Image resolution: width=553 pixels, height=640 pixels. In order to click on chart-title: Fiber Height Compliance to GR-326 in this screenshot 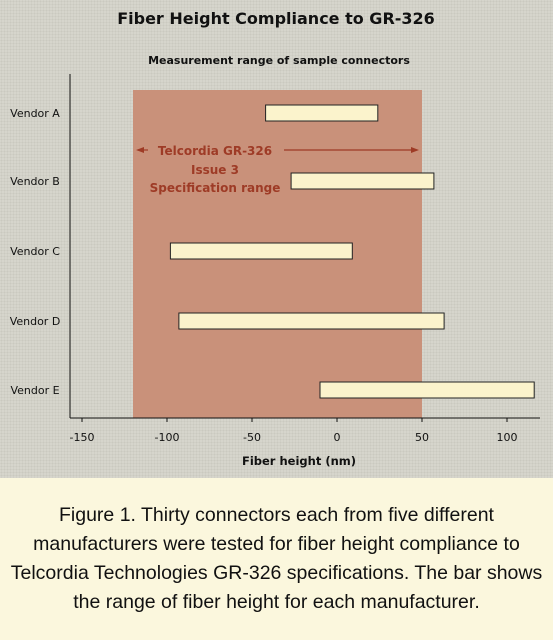, I will do `click(276, 18)`.